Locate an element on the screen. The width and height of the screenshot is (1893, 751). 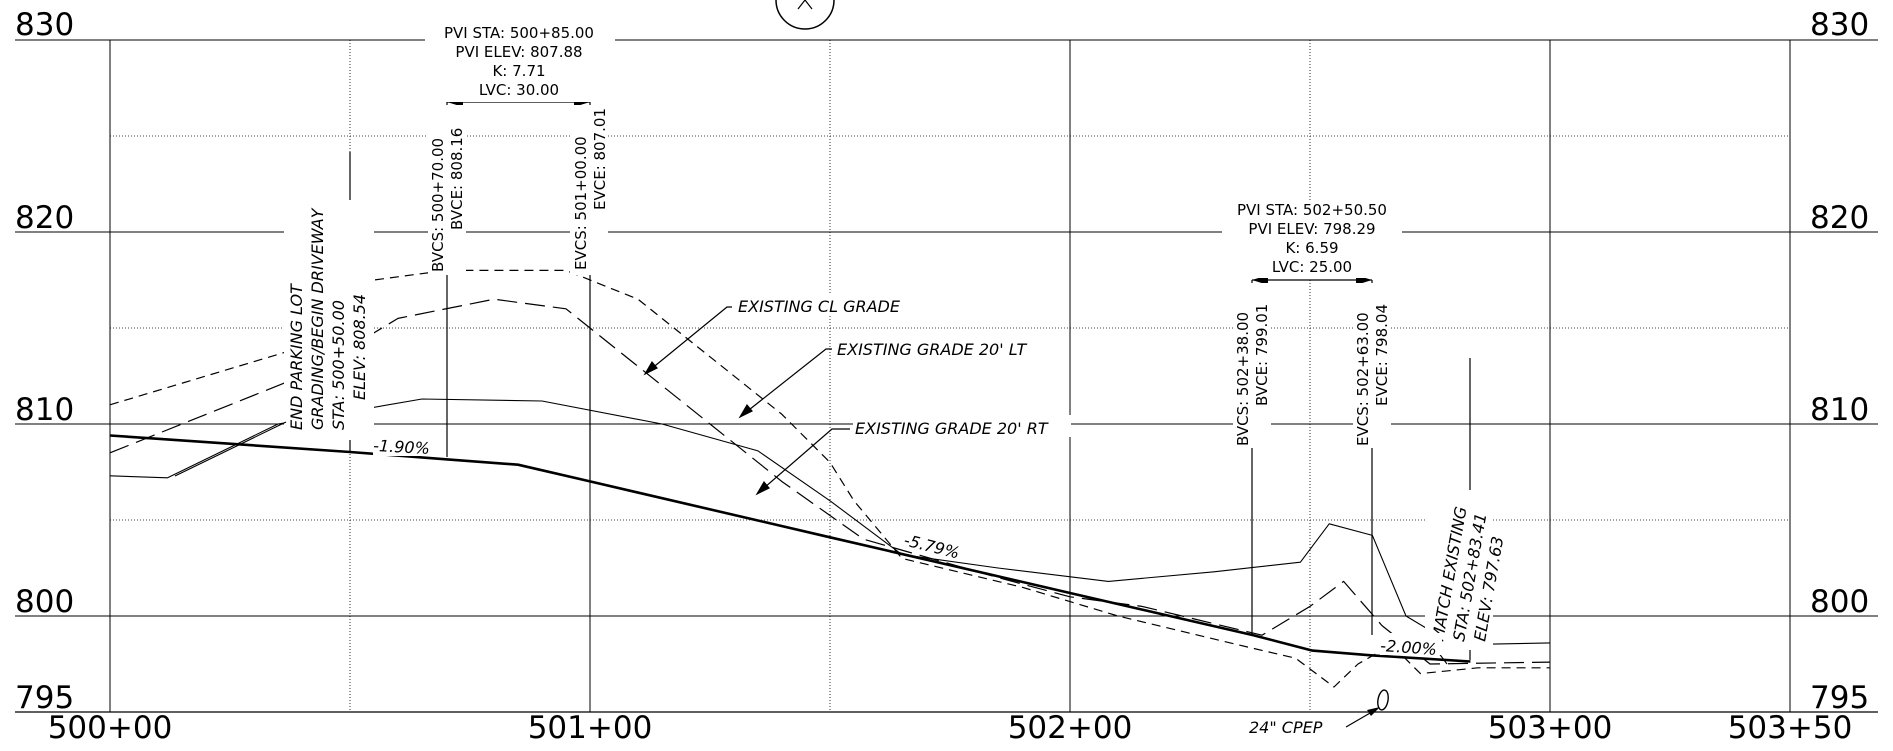
pvi-1-lvc: LVC: 30.00 is located at coordinates (519, 90).